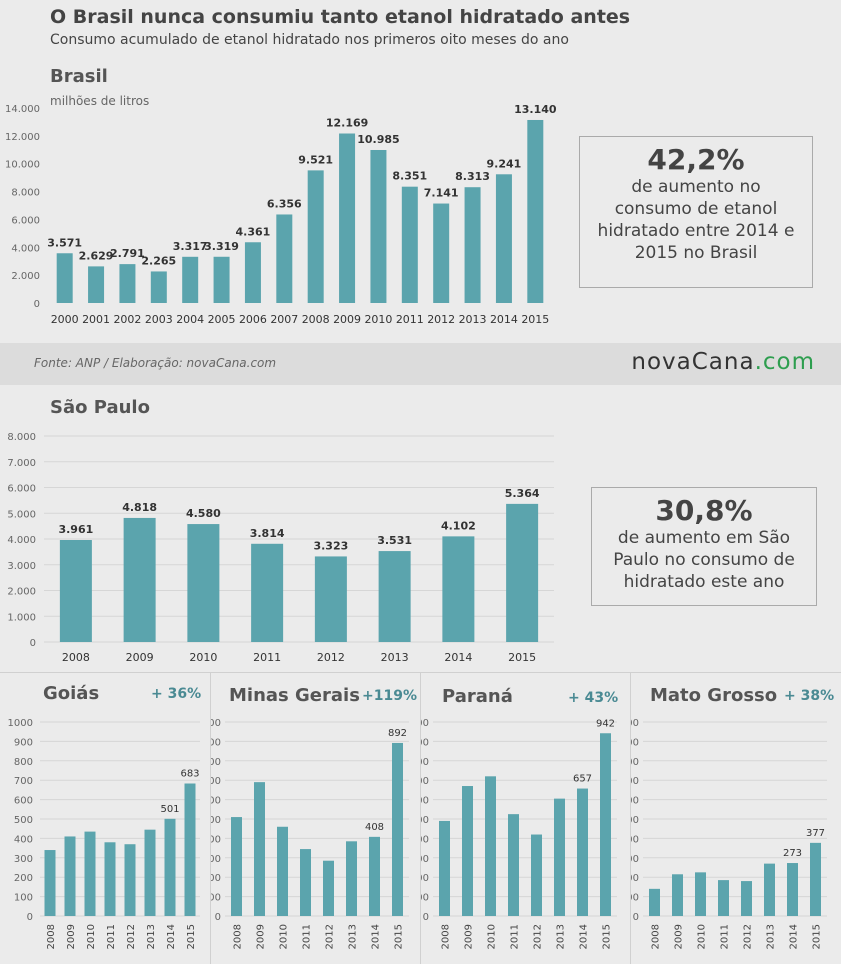  Describe the element at coordinates (155, 363) in the screenshot. I see `source-text: Fonte: ANP / Elaboração: novaCana.com` at that location.